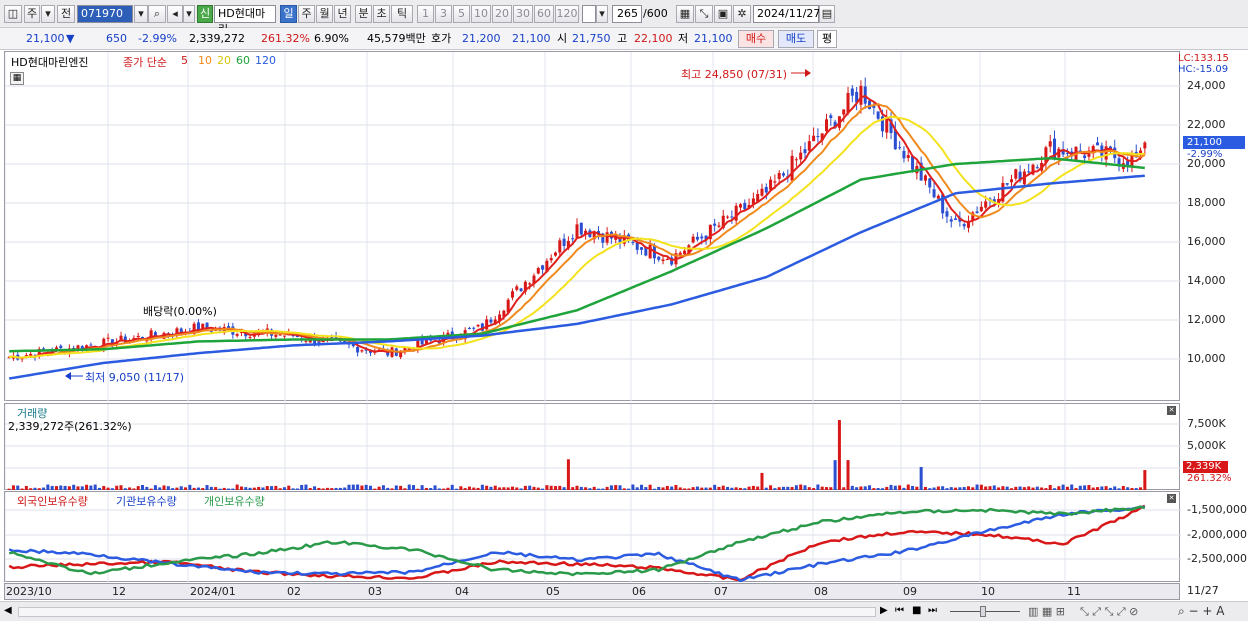 The image size is (1248, 621). What do you see at coordinates (1171, 410) in the screenshot?
I see `volume-close-icon: ✕` at bounding box center [1171, 410].